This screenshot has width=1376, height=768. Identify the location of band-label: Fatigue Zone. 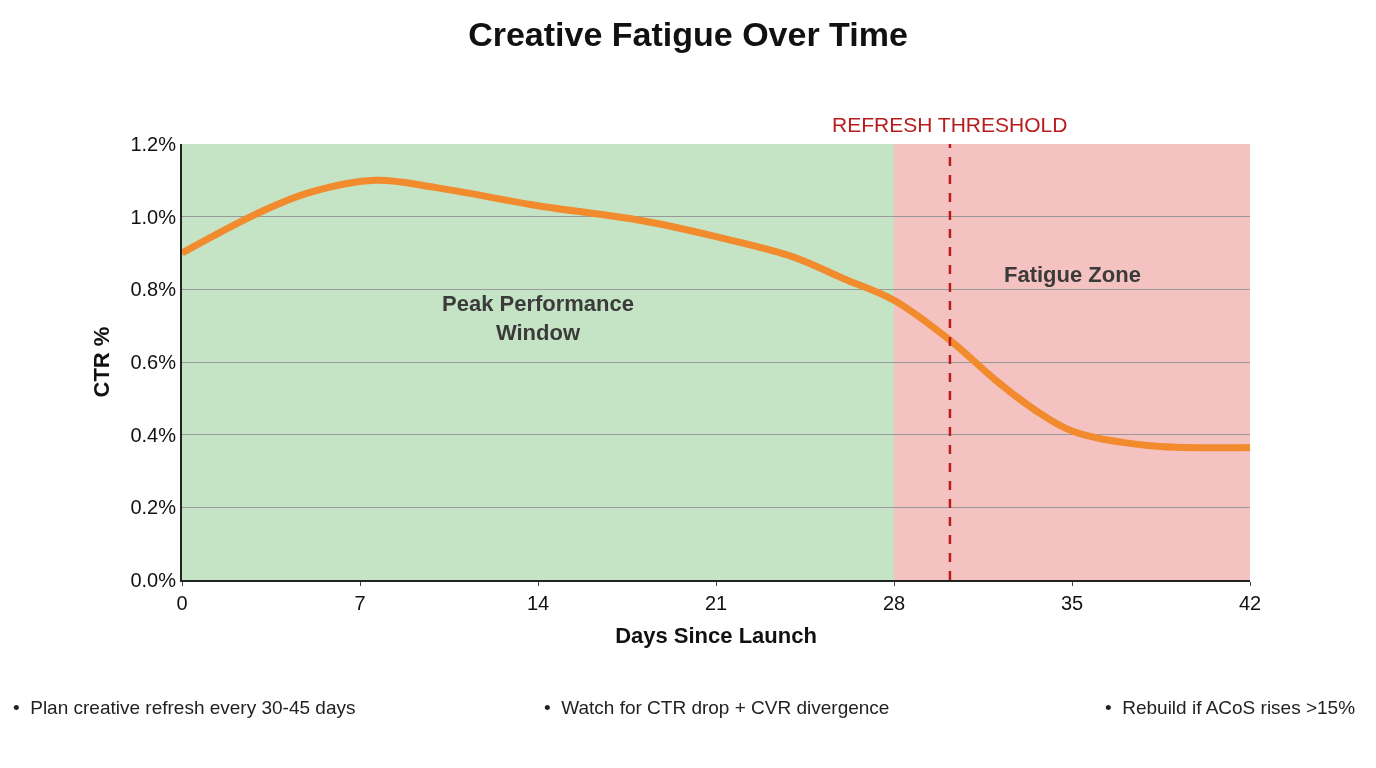
(1072, 274).